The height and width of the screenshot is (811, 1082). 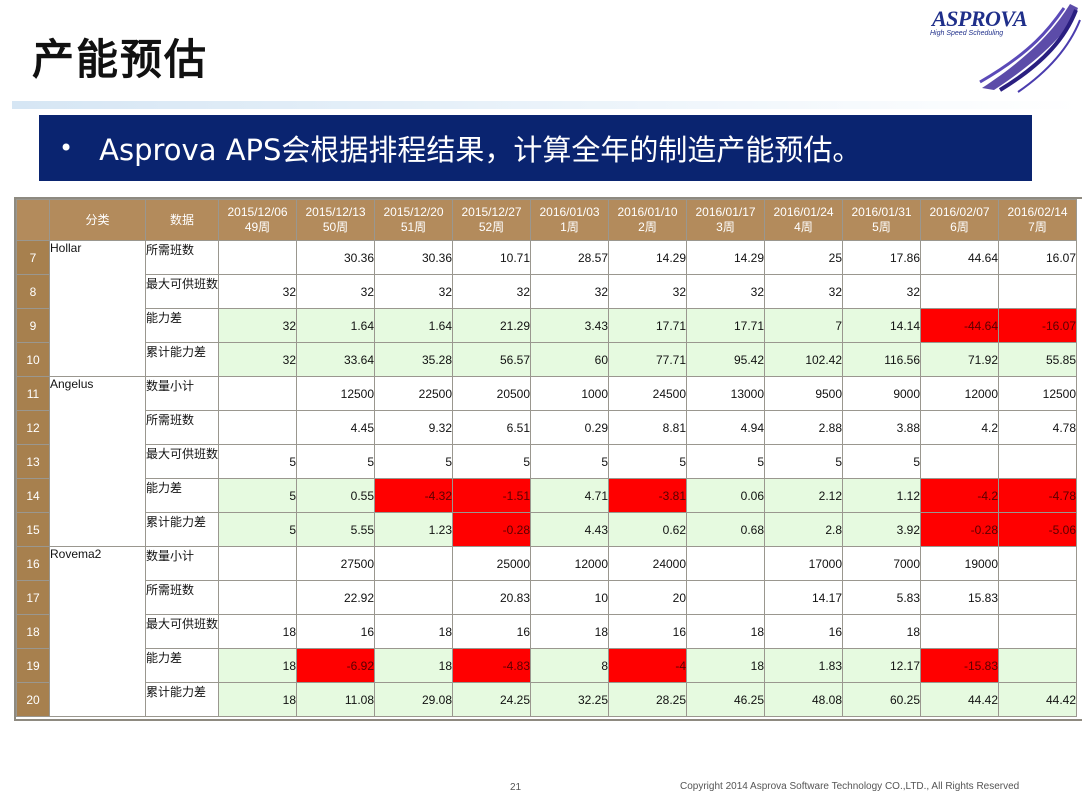 I want to click on value-cell: 3.43, so click(x=570, y=325).